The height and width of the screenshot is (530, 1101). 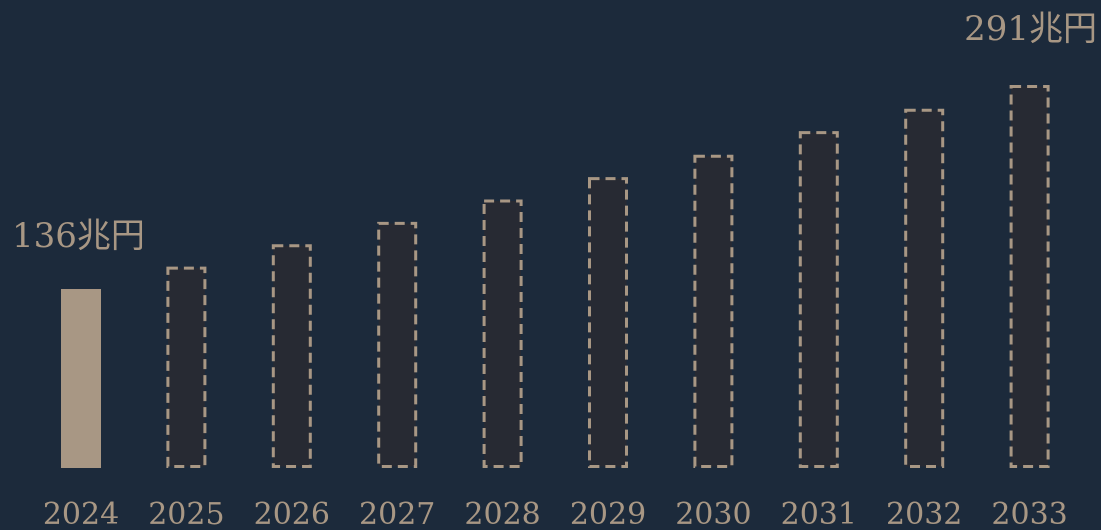 What do you see at coordinates (397, 344) in the screenshot?
I see `bar-2027` at bounding box center [397, 344].